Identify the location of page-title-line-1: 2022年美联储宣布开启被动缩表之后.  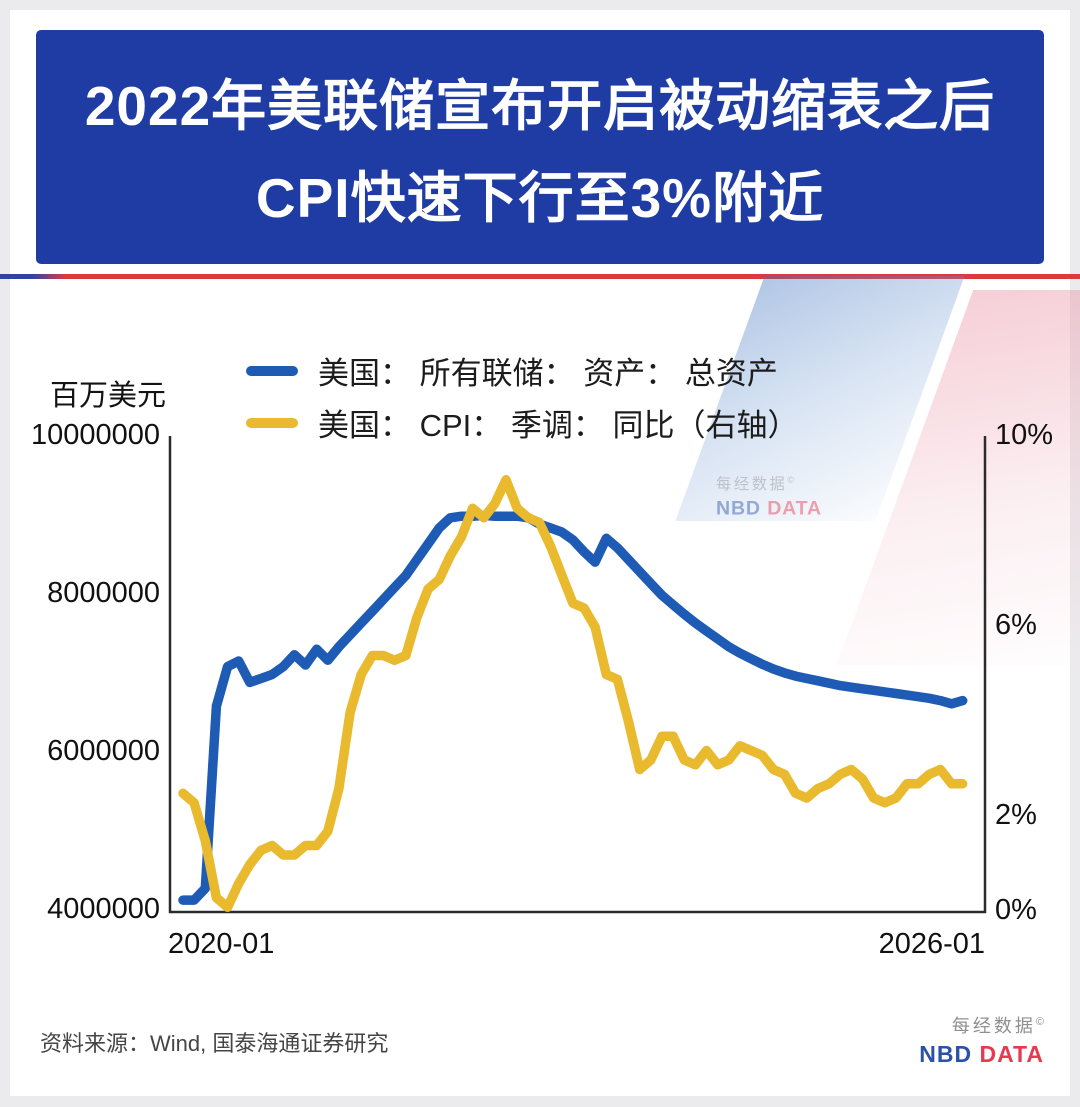
(540, 106).